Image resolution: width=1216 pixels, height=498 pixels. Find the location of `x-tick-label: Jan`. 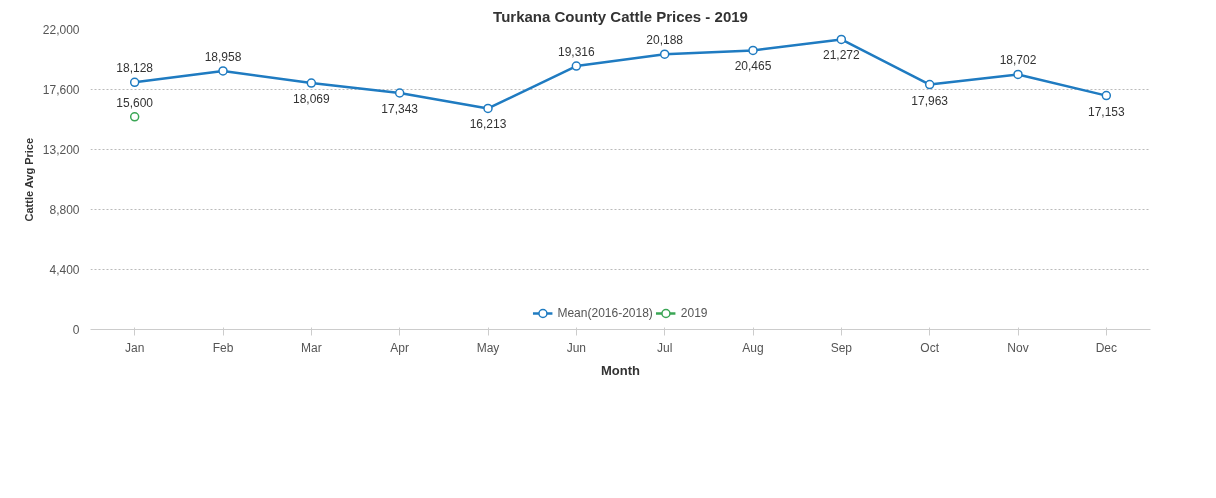

x-tick-label: Jan is located at coordinates (134, 347).